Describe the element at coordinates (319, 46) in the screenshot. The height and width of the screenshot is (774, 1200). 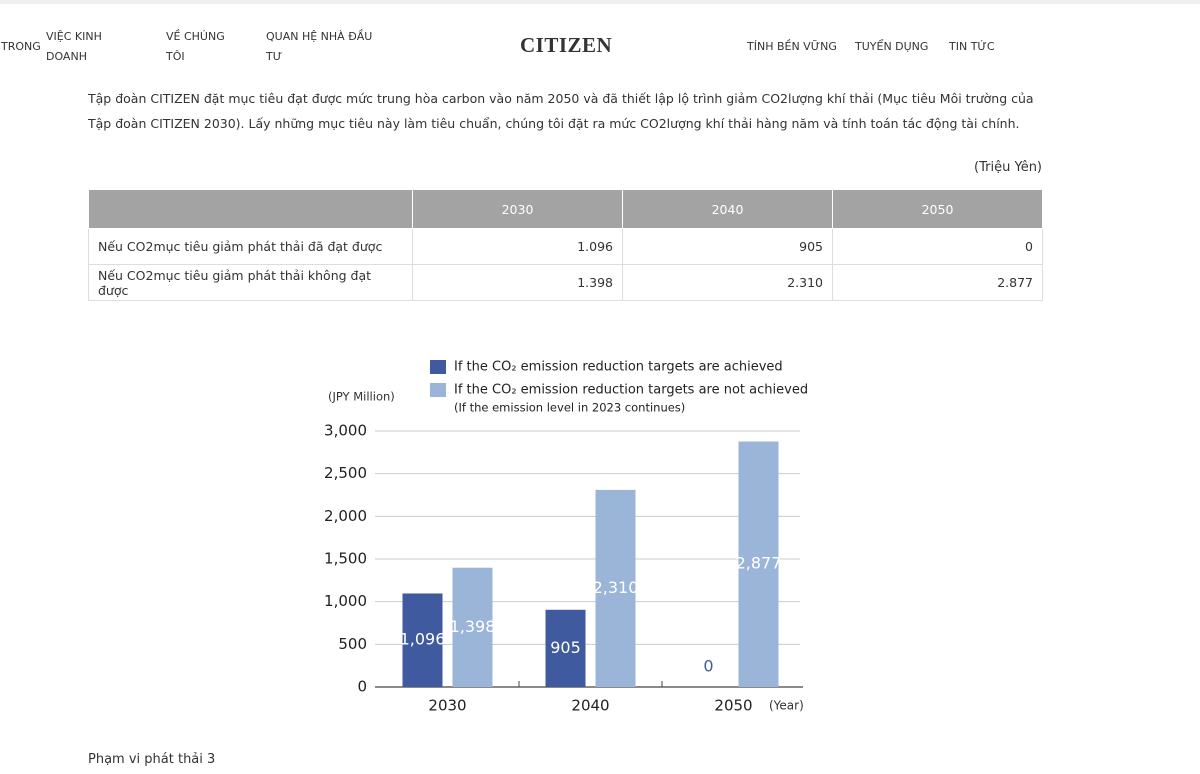
I see `nav-item: QUAN HỆ NHÀ ĐẦU TƯ` at that location.